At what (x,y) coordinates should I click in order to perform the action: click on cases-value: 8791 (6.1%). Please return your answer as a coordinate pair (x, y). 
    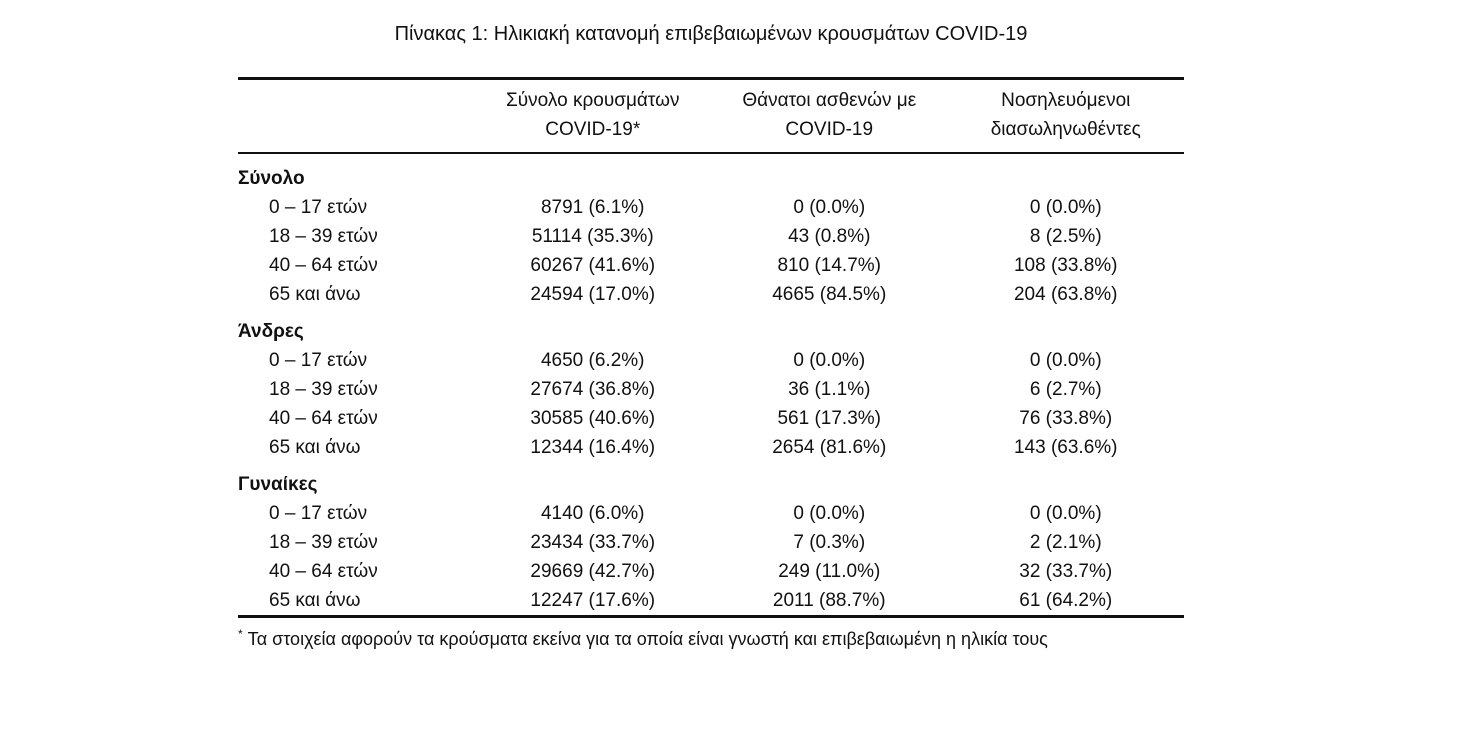
    Looking at the image, I should click on (592, 207).